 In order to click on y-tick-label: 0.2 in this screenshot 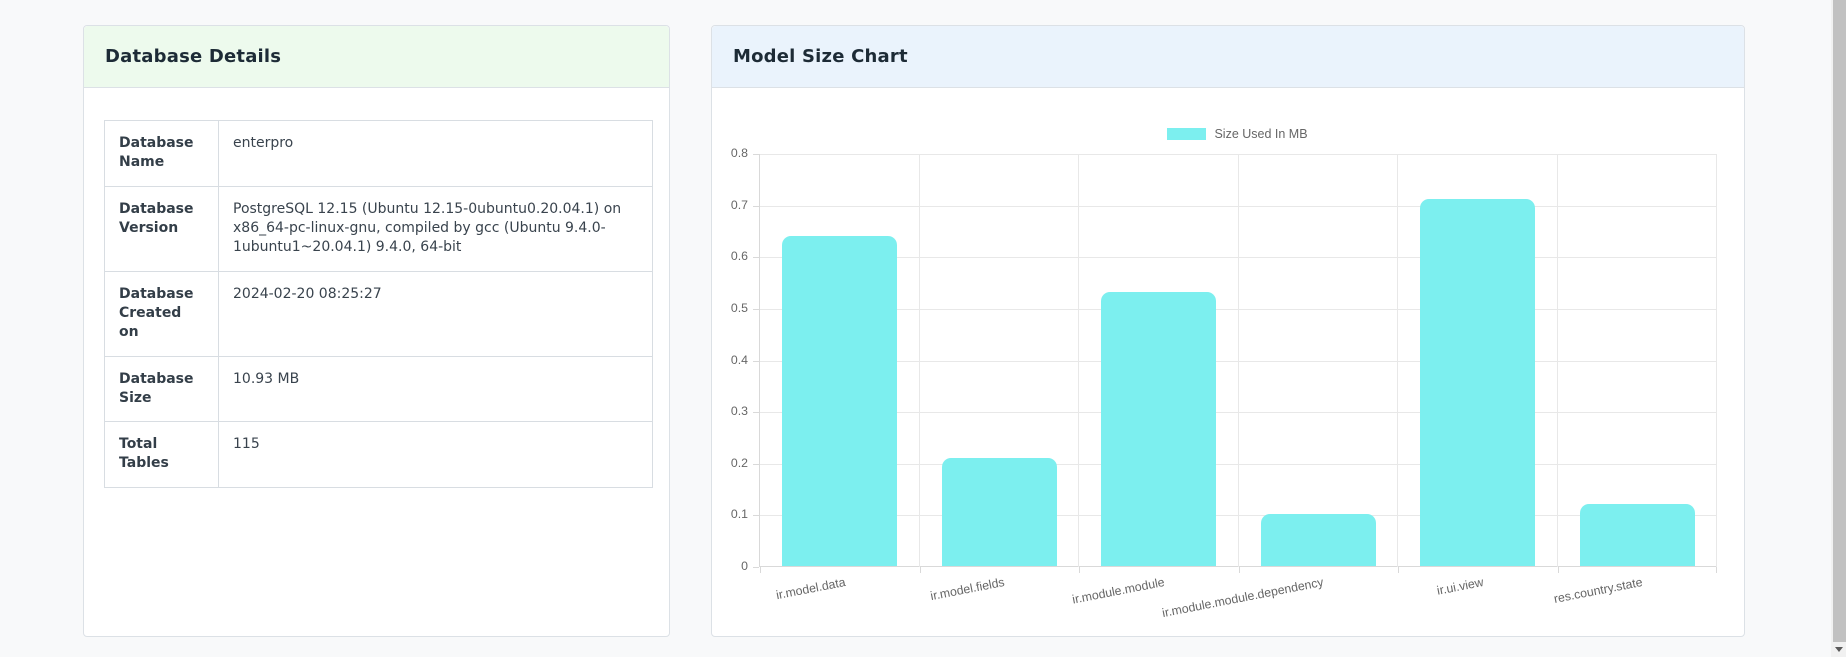, I will do `click(739, 462)`.